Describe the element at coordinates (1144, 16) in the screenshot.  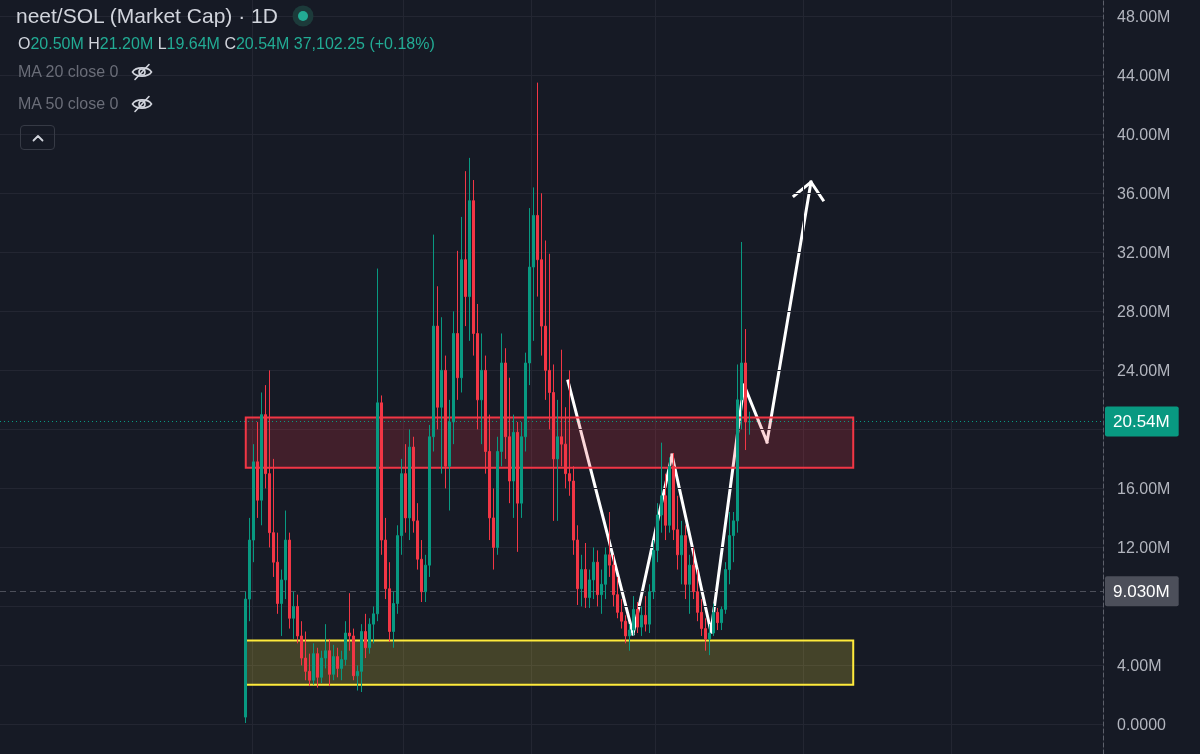
I see `y-tick-label: 48.00M` at that location.